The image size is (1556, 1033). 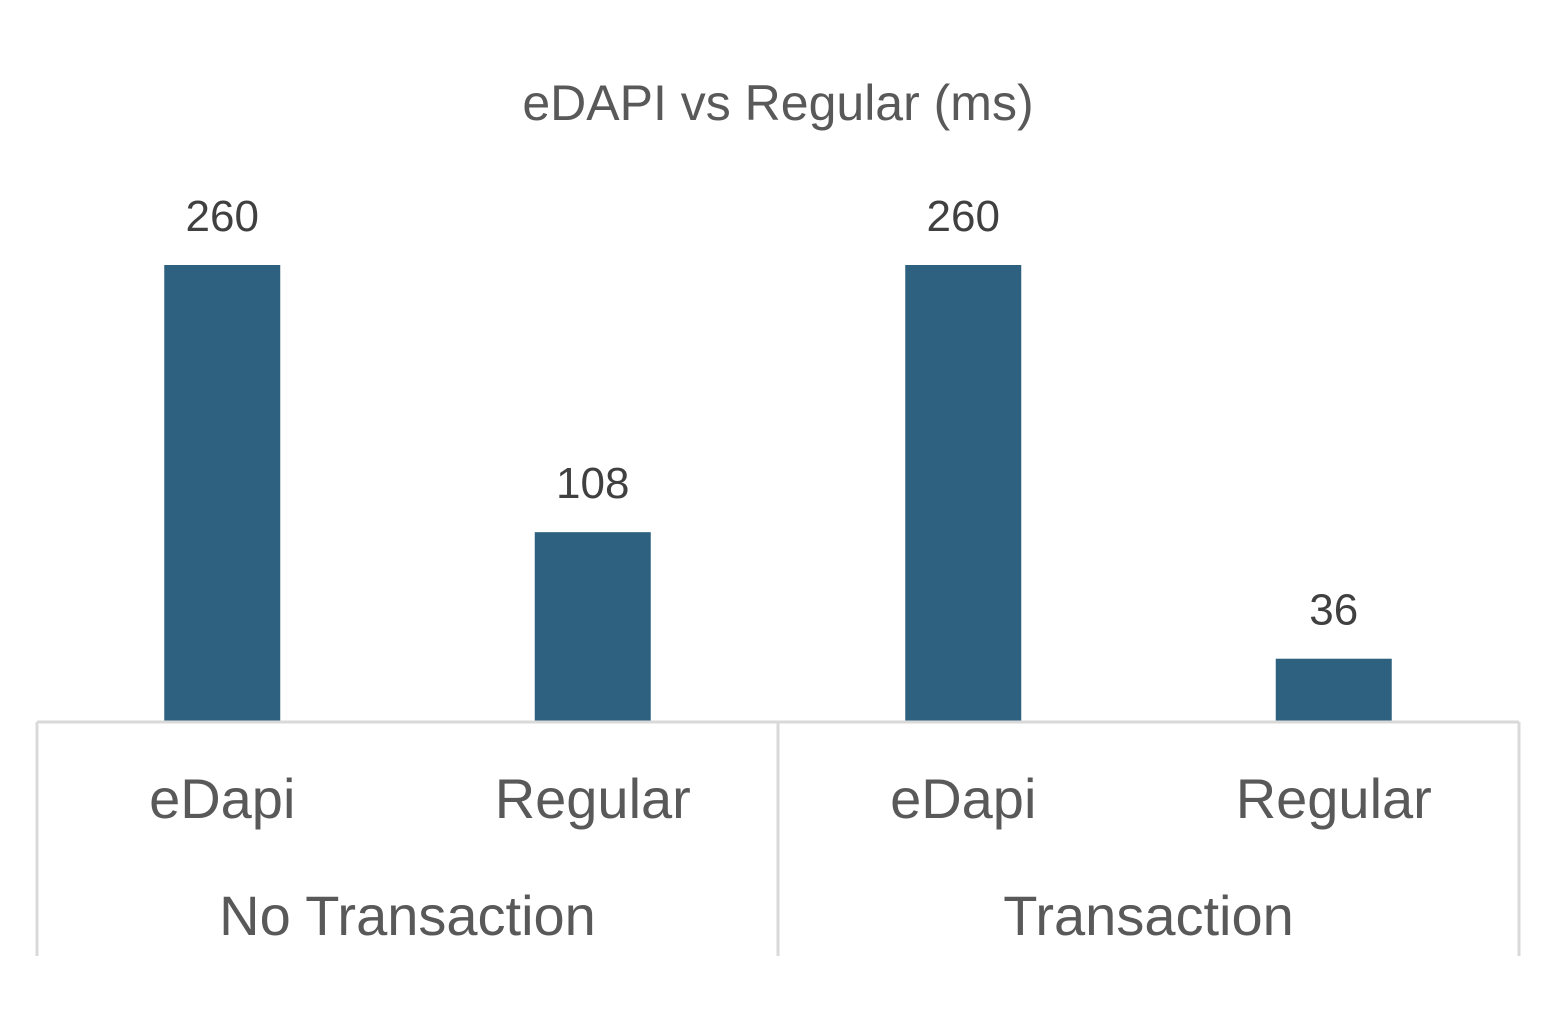 I want to click on group-label: No Transaction, so click(x=407, y=915).